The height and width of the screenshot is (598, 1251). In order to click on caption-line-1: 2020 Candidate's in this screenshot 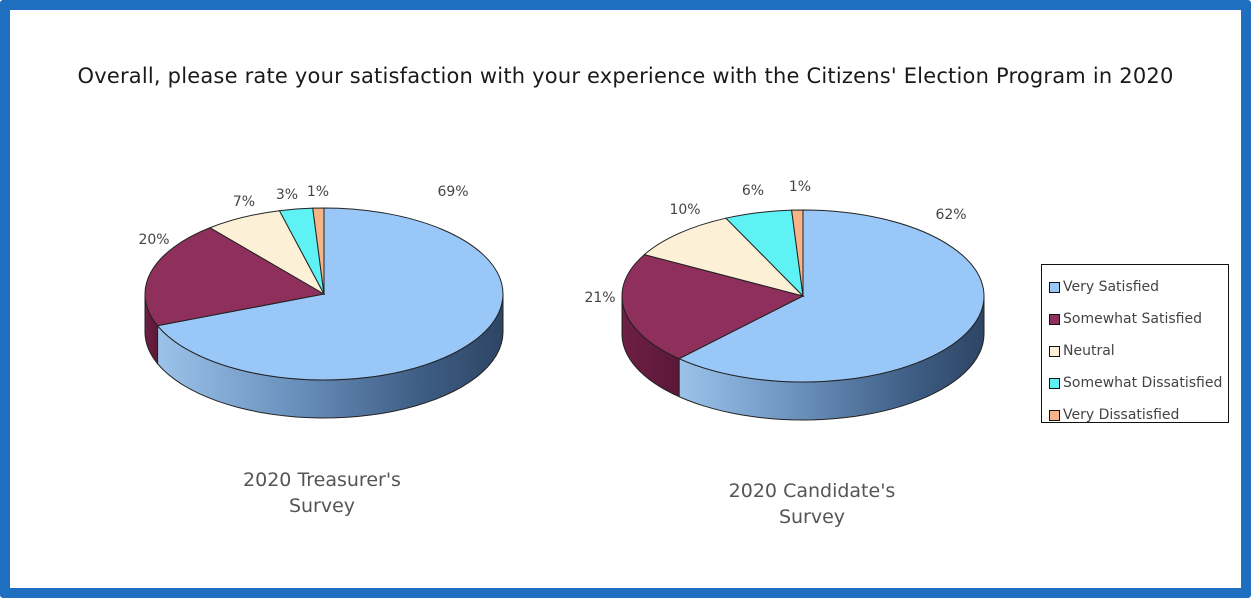, I will do `click(812, 491)`.